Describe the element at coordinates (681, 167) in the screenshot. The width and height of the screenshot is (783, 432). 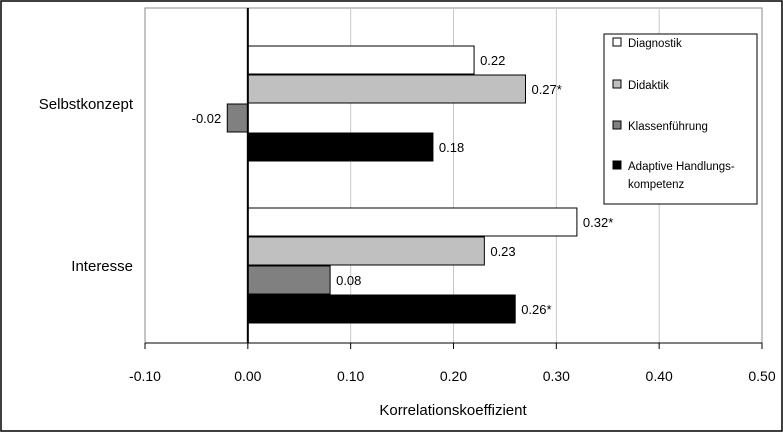
I see `legend-label: Adaptive Handlungs-` at that location.